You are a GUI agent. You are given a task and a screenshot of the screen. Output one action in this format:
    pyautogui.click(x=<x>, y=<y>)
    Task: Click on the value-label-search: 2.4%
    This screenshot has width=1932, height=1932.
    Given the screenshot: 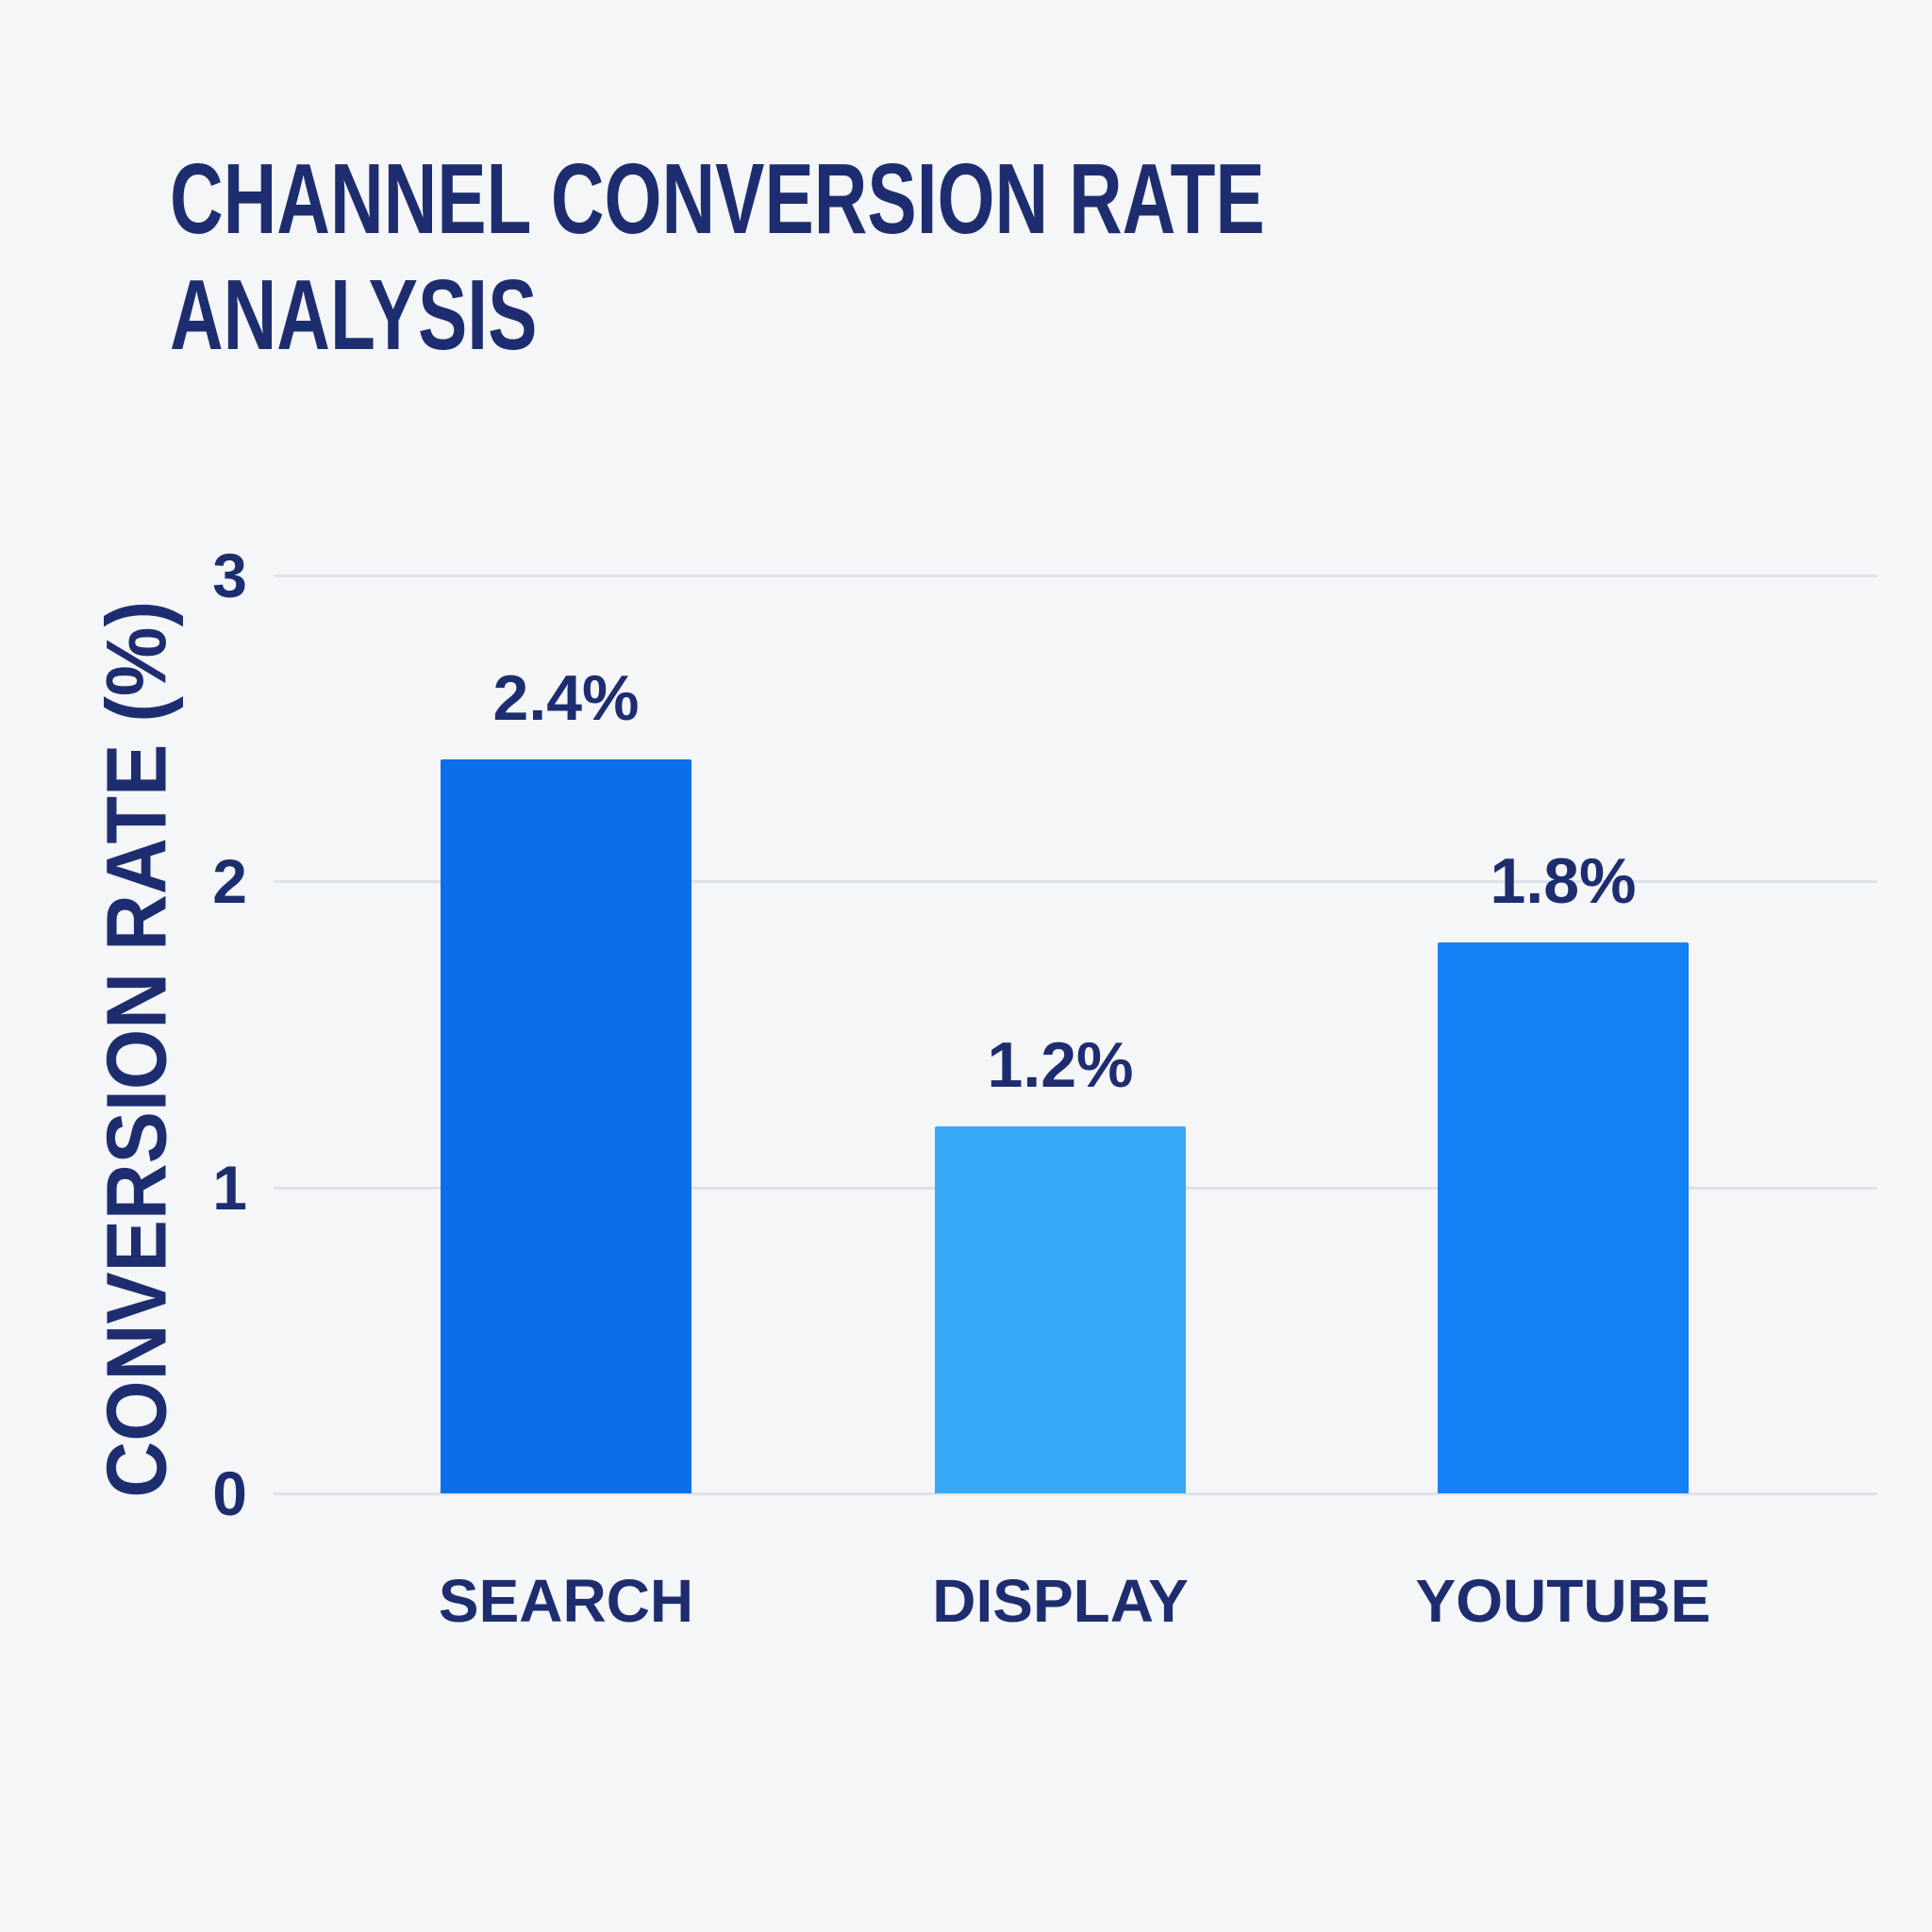 What is the action you would take?
    pyautogui.click(x=566, y=697)
    